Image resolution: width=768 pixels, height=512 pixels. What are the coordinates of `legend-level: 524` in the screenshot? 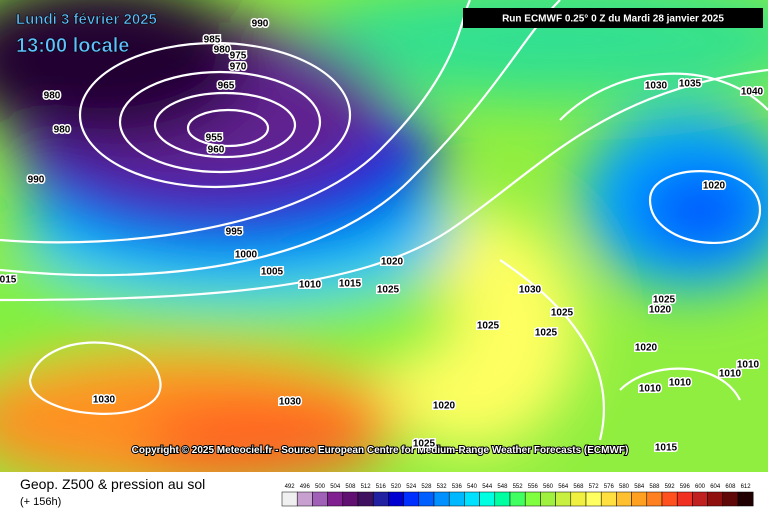 It's located at (411, 487).